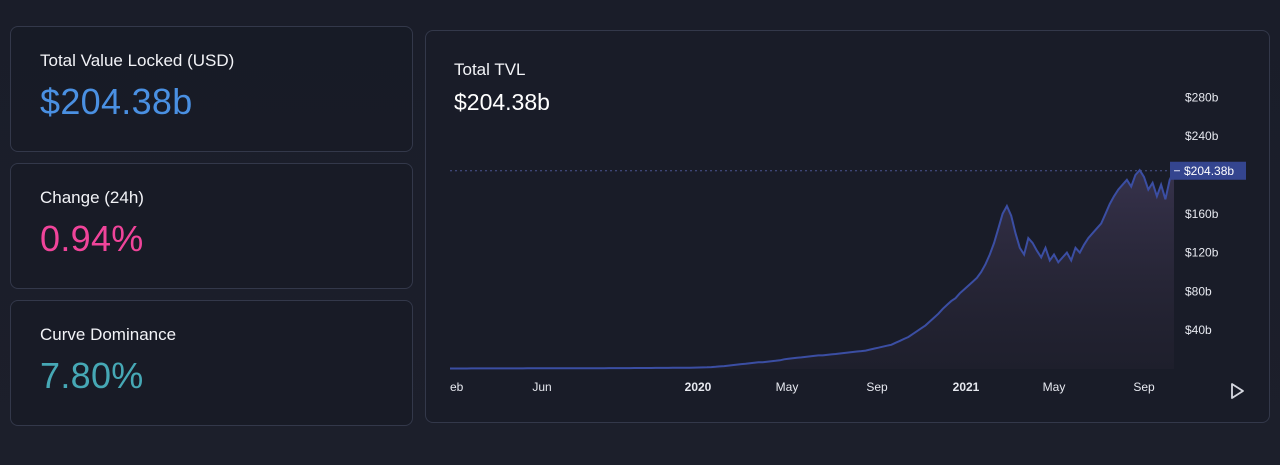 The width and height of the screenshot is (1280, 465). Describe the element at coordinates (1198, 291) in the screenshot. I see `y-tick-label: $80b` at that location.